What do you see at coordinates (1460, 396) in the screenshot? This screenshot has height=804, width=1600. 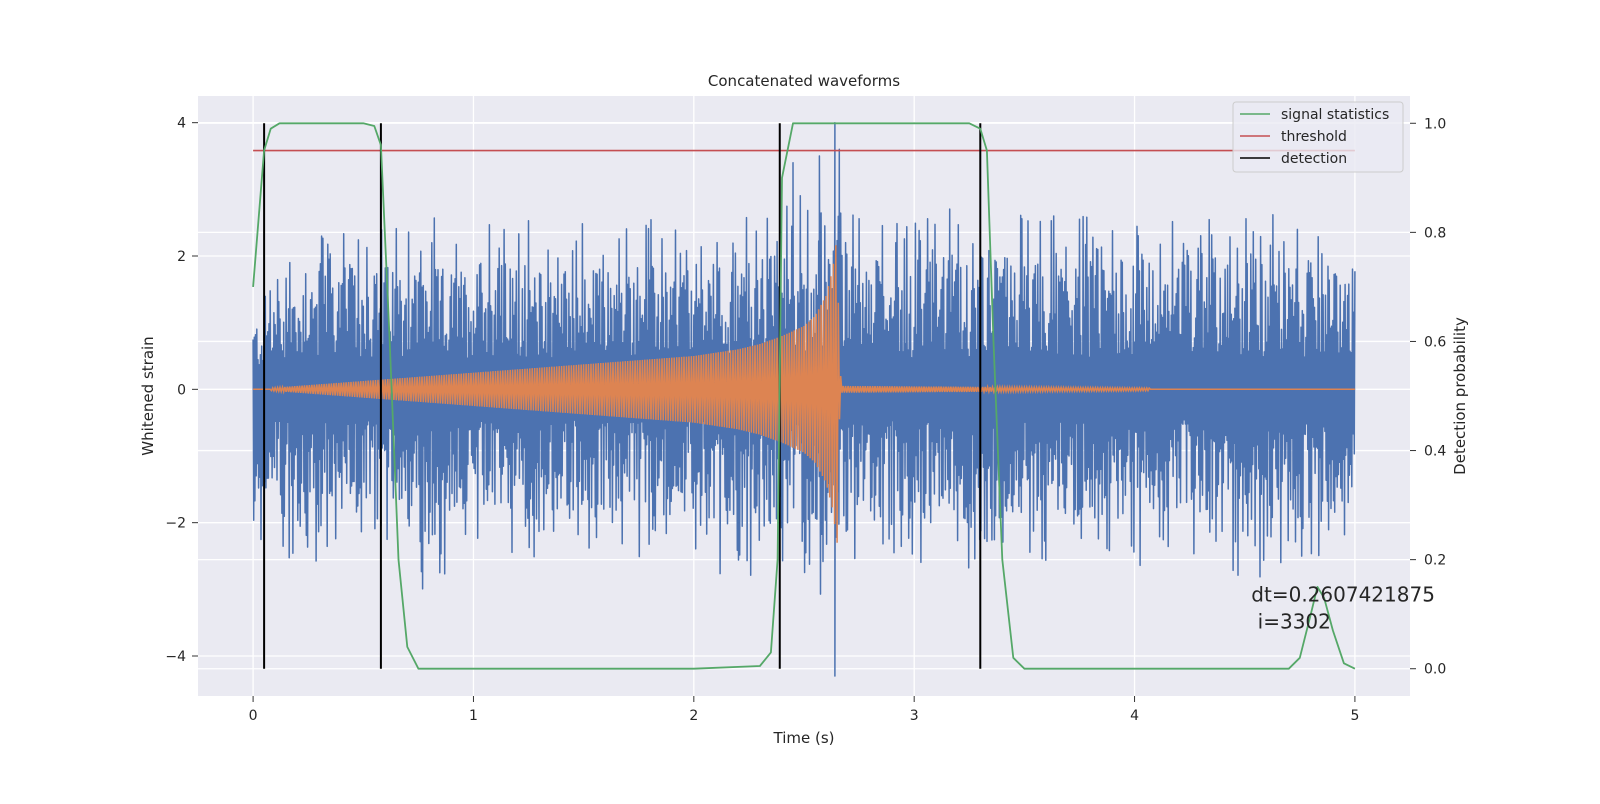 I see `y-axis-label-right: Detection probability` at bounding box center [1460, 396].